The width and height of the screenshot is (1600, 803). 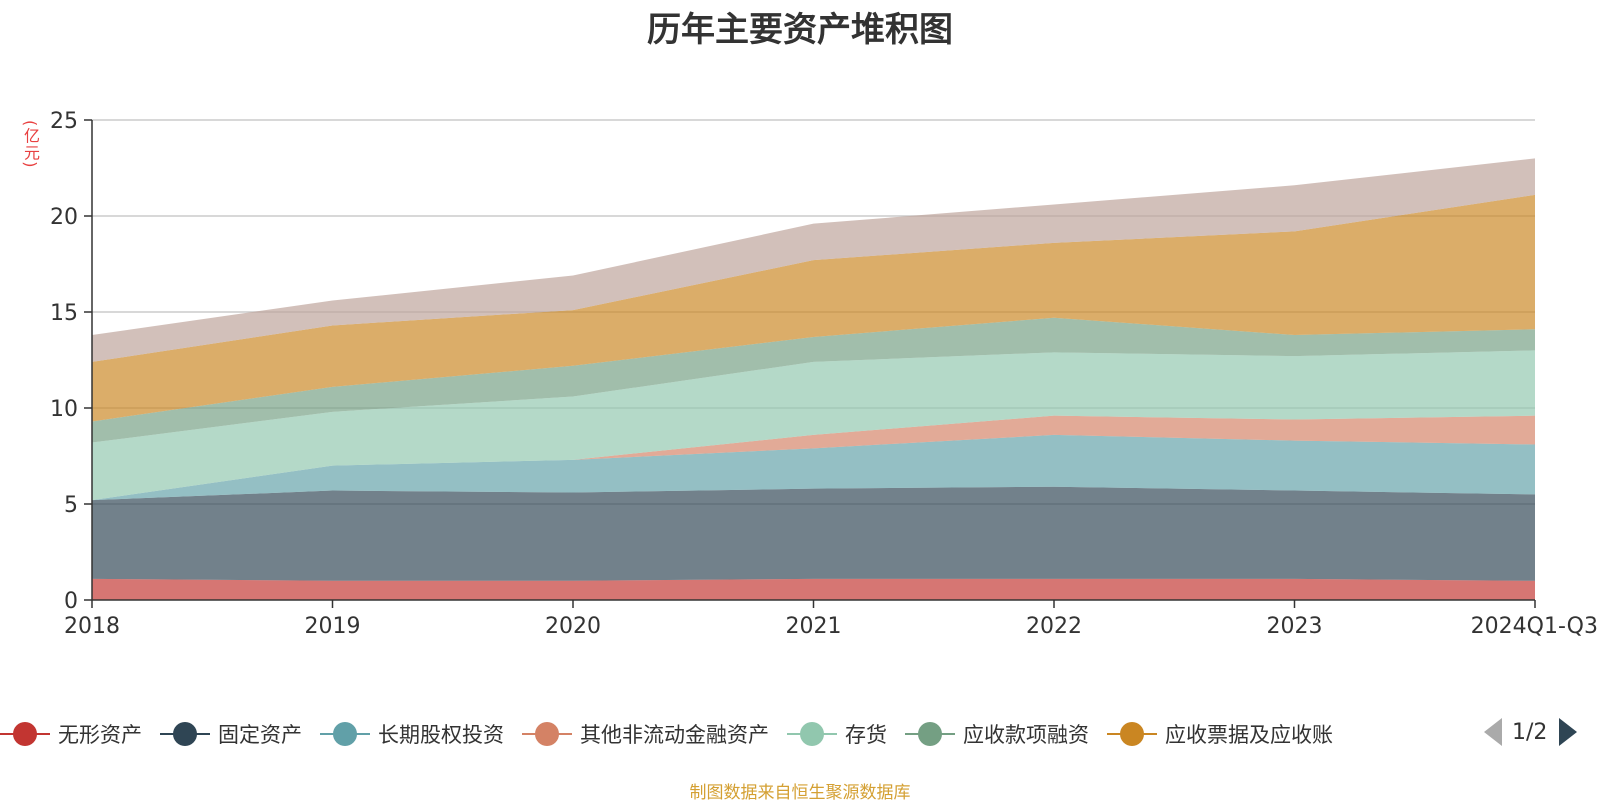 I want to click on y-tick-label: 15, so click(x=64, y=313).